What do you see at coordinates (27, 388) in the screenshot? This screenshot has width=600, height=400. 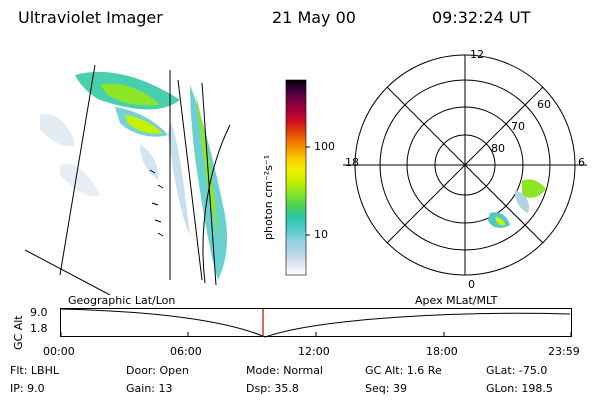 I see `status-ip: IP: 9.0` at bounding box center [27, 388].